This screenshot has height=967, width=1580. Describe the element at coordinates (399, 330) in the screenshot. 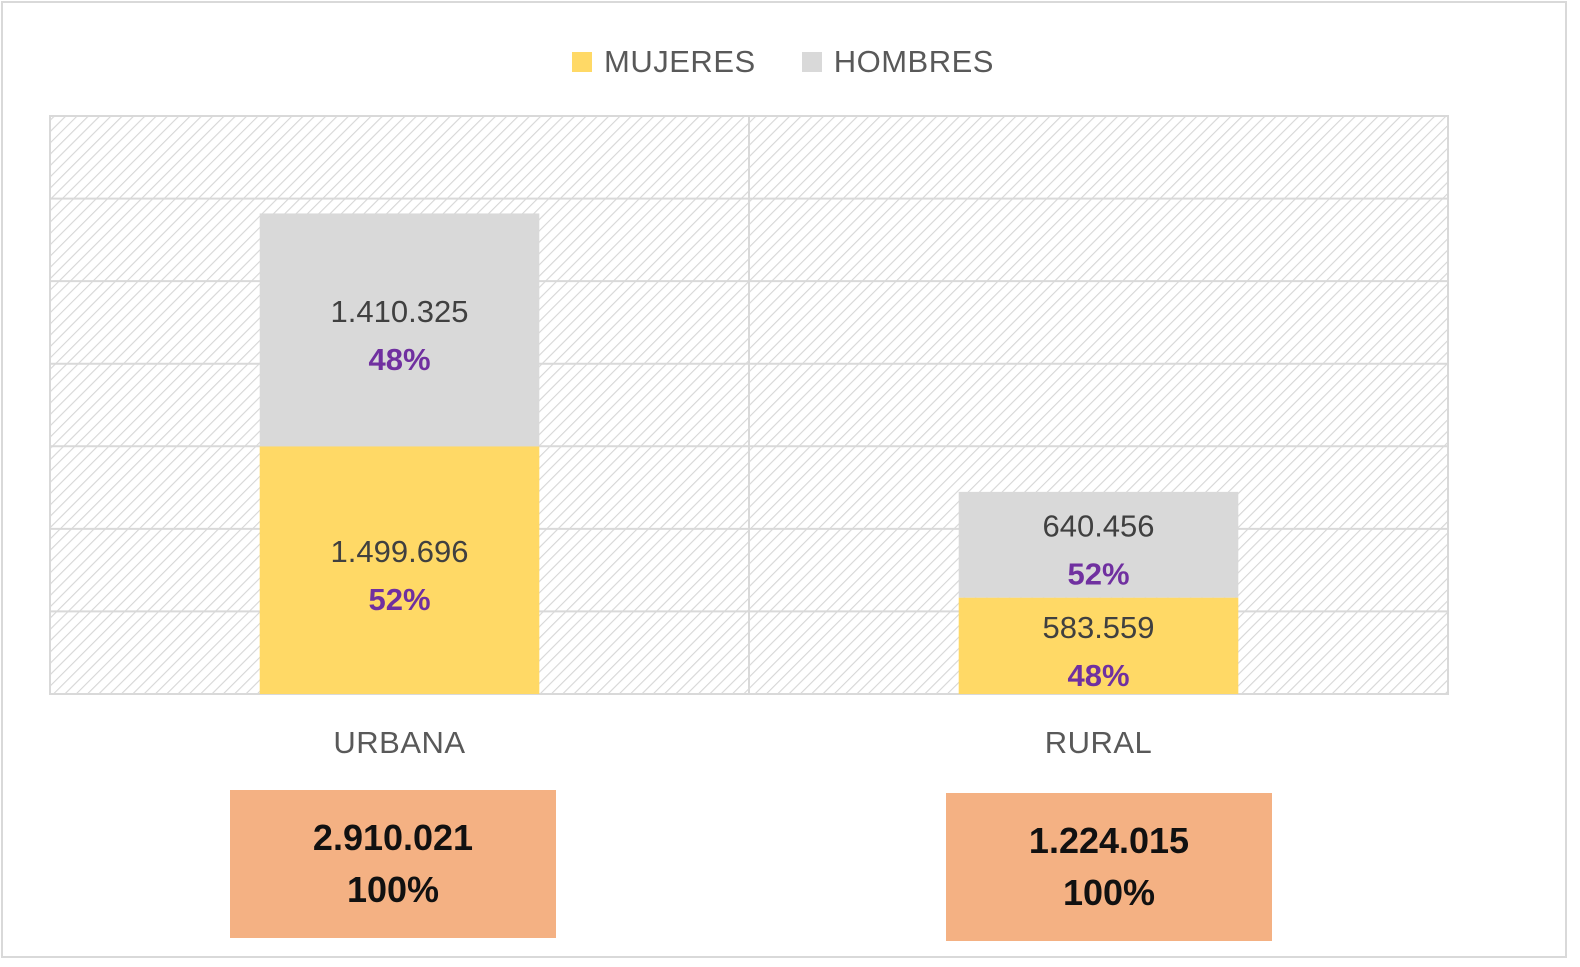

I see `bar-urbana-hombres` at that location.